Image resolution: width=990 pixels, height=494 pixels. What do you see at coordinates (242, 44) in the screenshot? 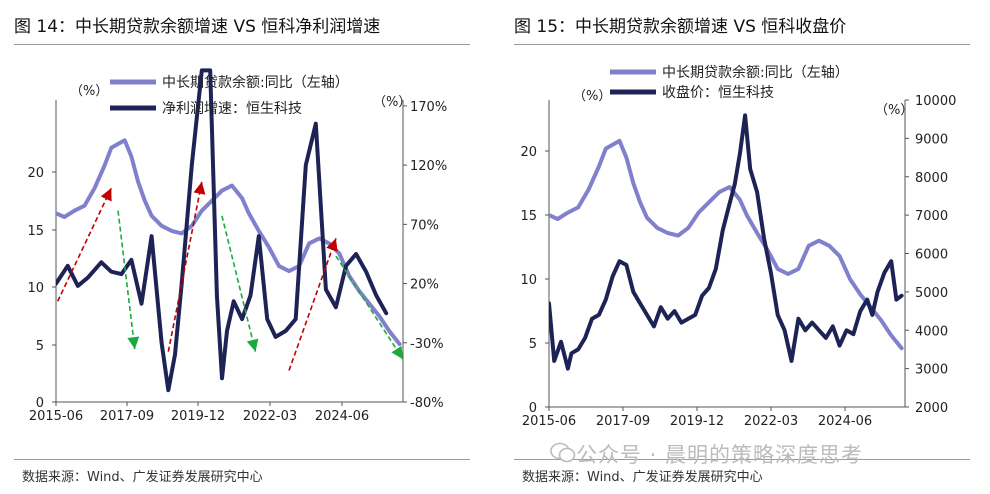
I see `title-divider-left` at bounding box center [242, 44].